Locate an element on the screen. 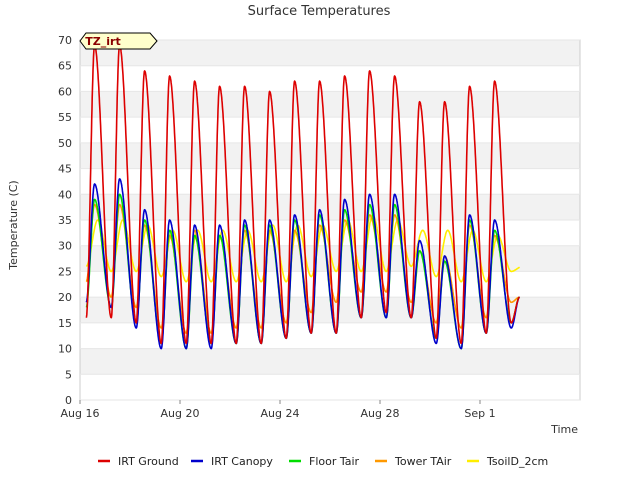 The width and height of the screenshot is (640, 480). y-tick-label: 30 is located at coordinates (65, 246).